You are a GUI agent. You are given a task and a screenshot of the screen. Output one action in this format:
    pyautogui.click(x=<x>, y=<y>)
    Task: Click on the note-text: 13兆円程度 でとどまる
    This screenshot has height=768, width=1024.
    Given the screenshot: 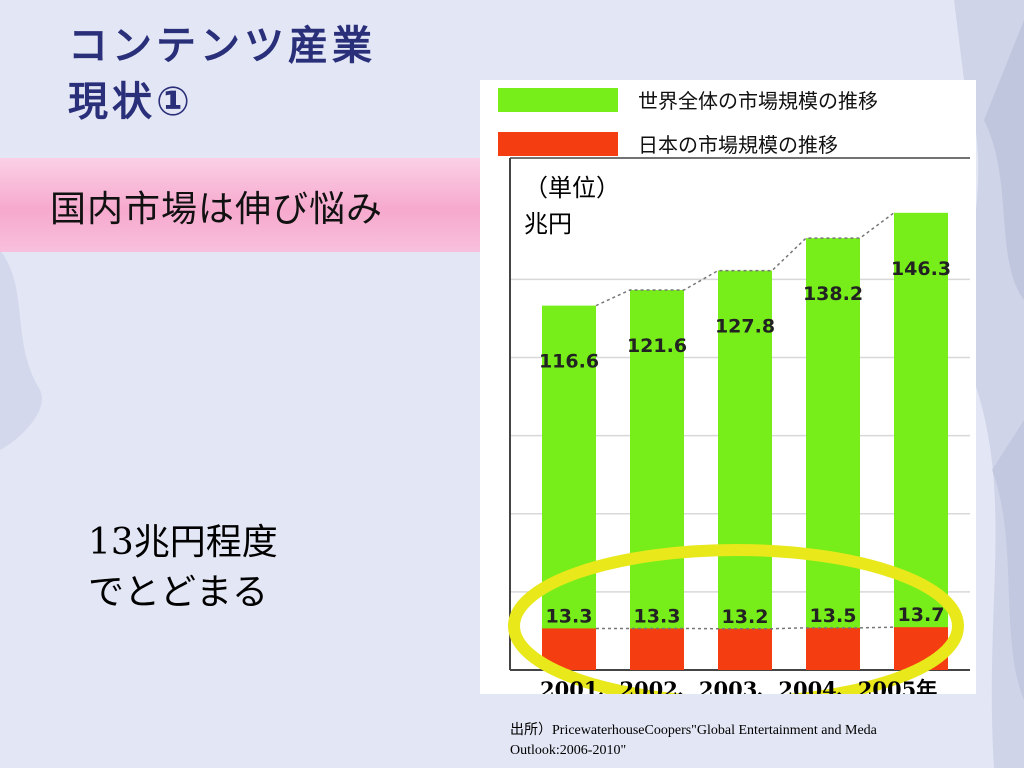 What is the action you would take?
    pyautogui.click(x=183, y=568)
    